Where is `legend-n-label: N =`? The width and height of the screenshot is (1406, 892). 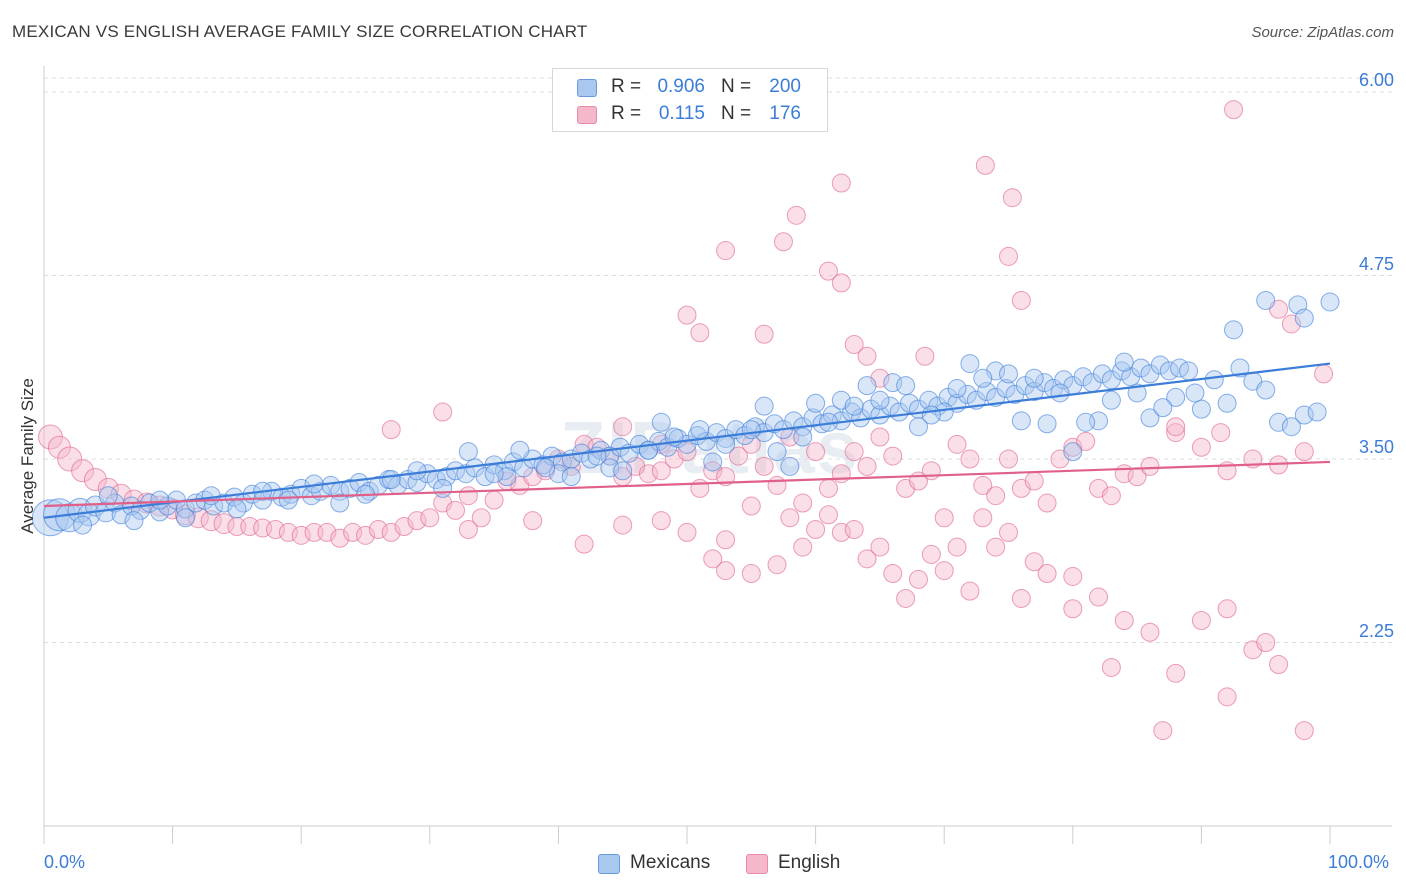 legend-n-label: N = is located at coordinates (736, 86).